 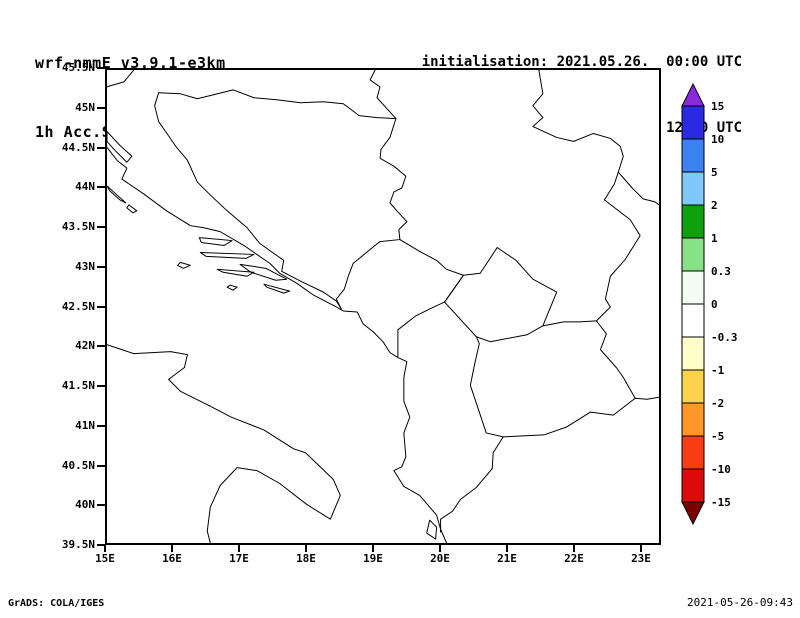 I want to click on y-axis-tick-label: 43.5N, so click(x=78, y=226).